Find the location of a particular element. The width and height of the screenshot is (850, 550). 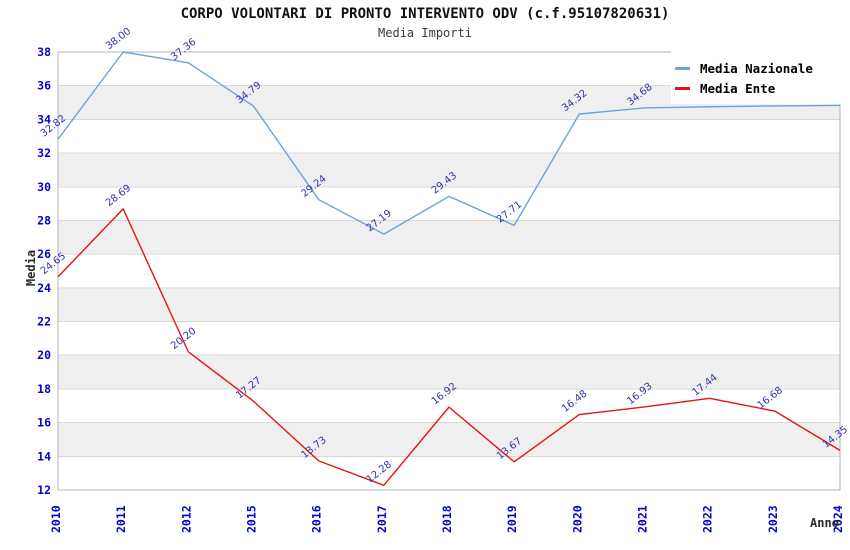

x-tick-label: 2023 is located at coordinates (773, 519).